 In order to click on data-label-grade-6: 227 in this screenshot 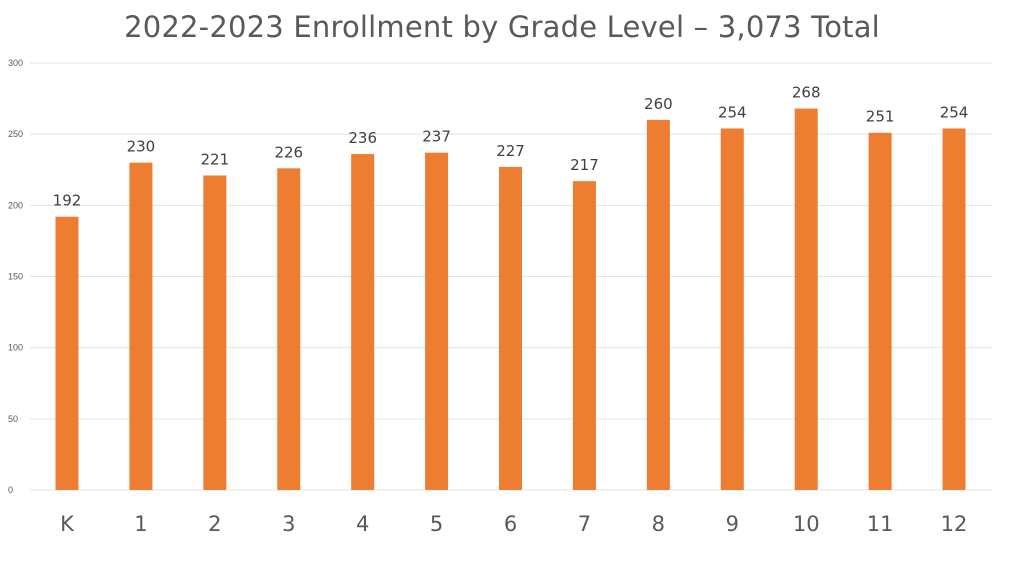, I will do `click(510, 151)`.